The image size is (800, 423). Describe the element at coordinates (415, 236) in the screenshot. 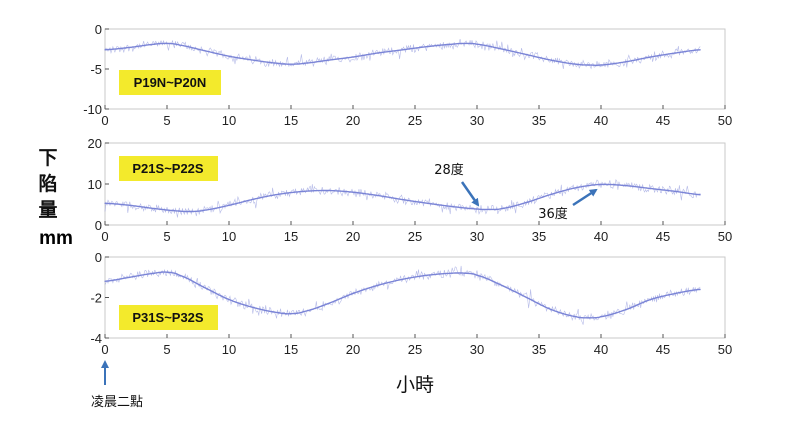

I see `x-tick-label: 25` at that location.